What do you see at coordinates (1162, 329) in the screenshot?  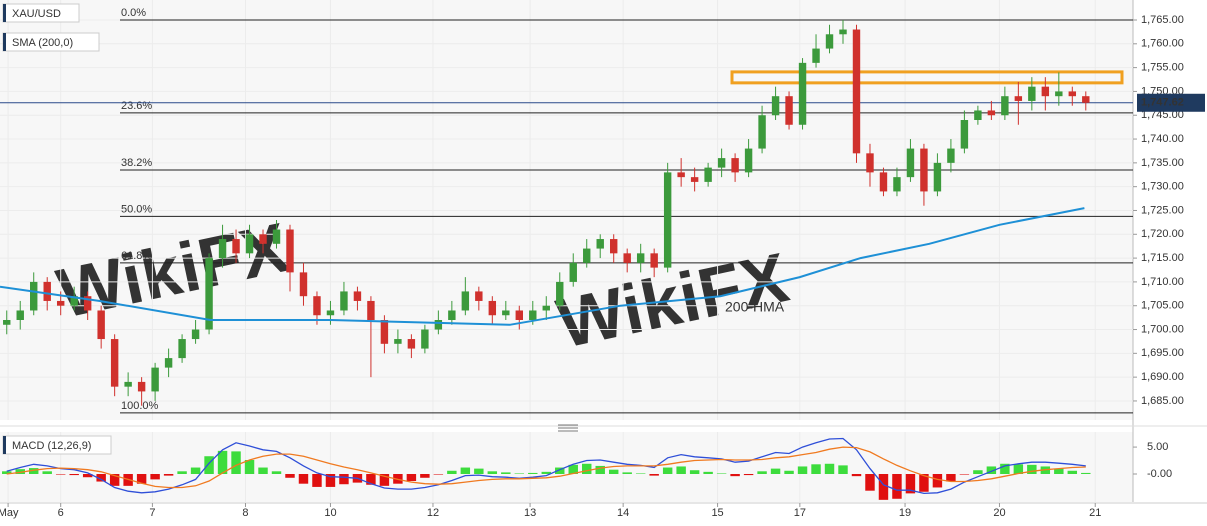 I see `y-tick-label: 1,700.00` at bounding box center [1162, 329].